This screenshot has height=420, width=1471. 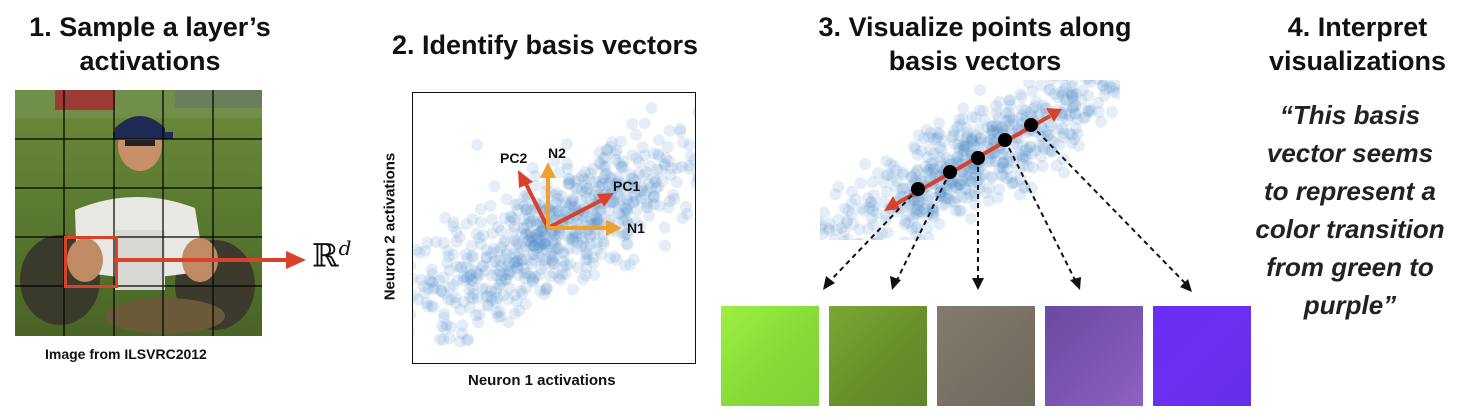 What do you see at coordinates (974, 157) in the screenshot?
I see `projection-points` at bounding box center [974, 157].